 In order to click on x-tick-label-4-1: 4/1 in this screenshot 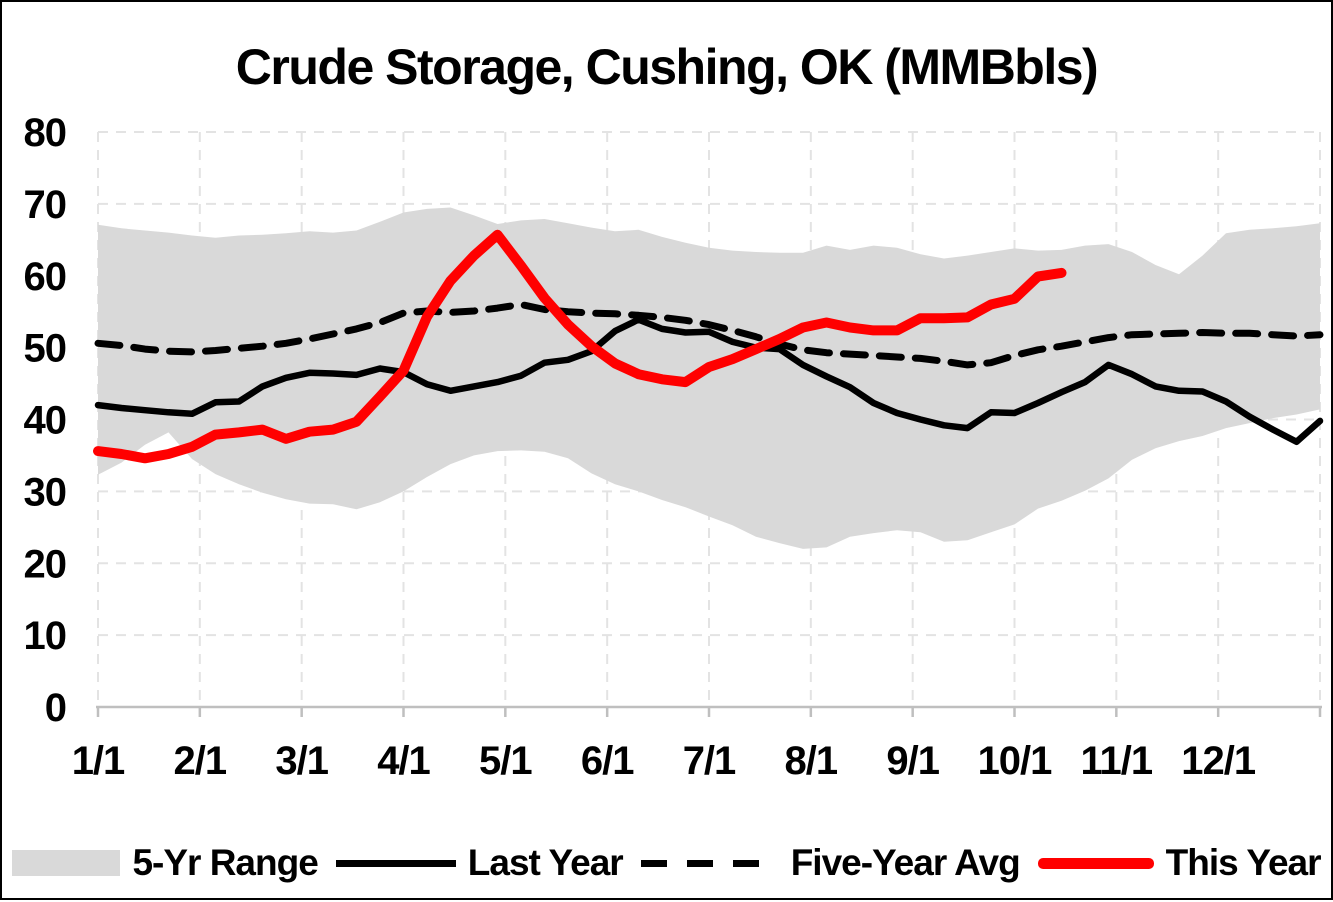, I will do `click(403, 761)`.